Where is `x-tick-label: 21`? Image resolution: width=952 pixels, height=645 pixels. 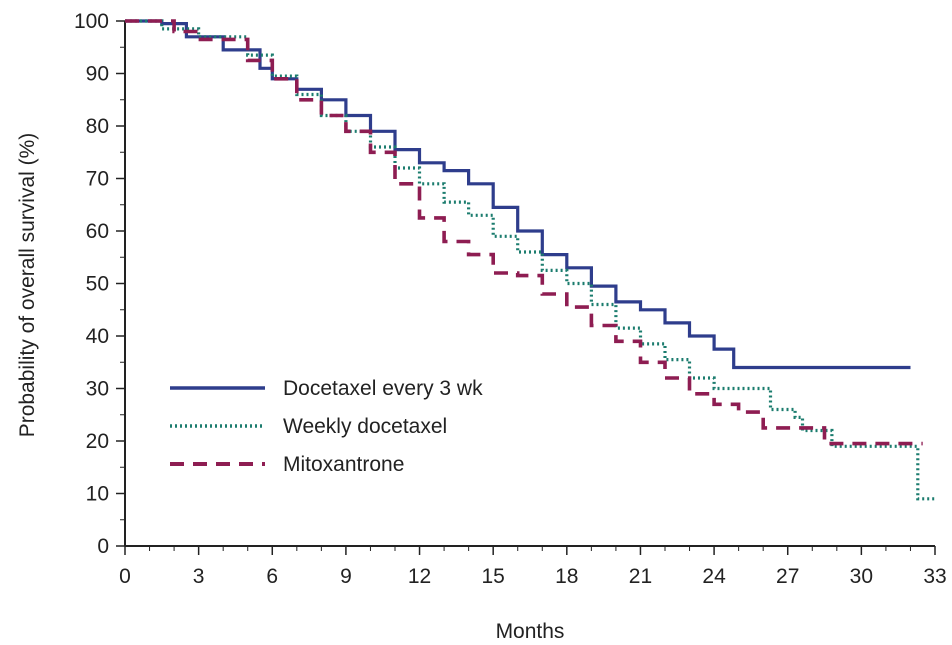
x-tick-label: 21 is located at coordinates (640, 576).